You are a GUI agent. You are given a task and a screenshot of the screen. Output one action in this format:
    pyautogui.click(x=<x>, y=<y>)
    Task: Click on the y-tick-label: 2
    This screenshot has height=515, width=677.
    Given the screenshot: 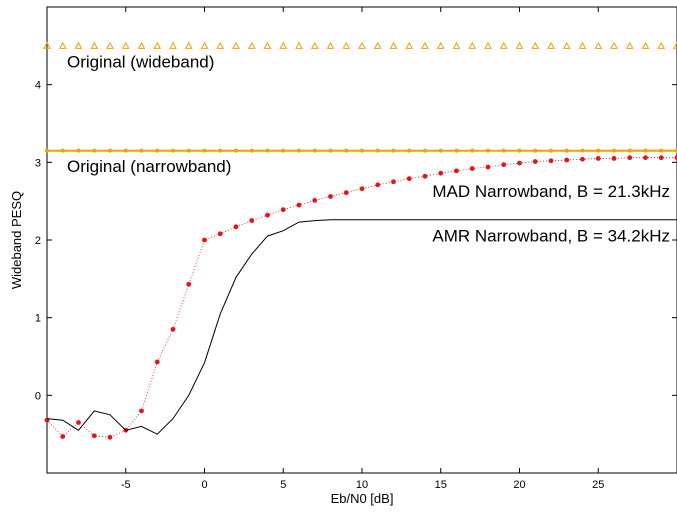 What is the action you would take?
    pyautogui.click(x=38, y=241)
    